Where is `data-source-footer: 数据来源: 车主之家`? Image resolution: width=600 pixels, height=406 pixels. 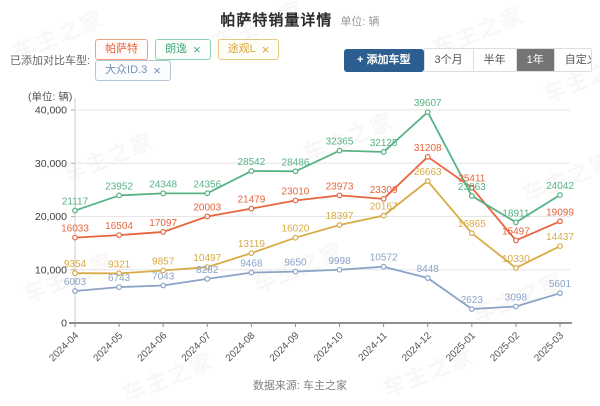
data-source-footer: 数据来源: 车主之家 is located at coordinates (300, 385).